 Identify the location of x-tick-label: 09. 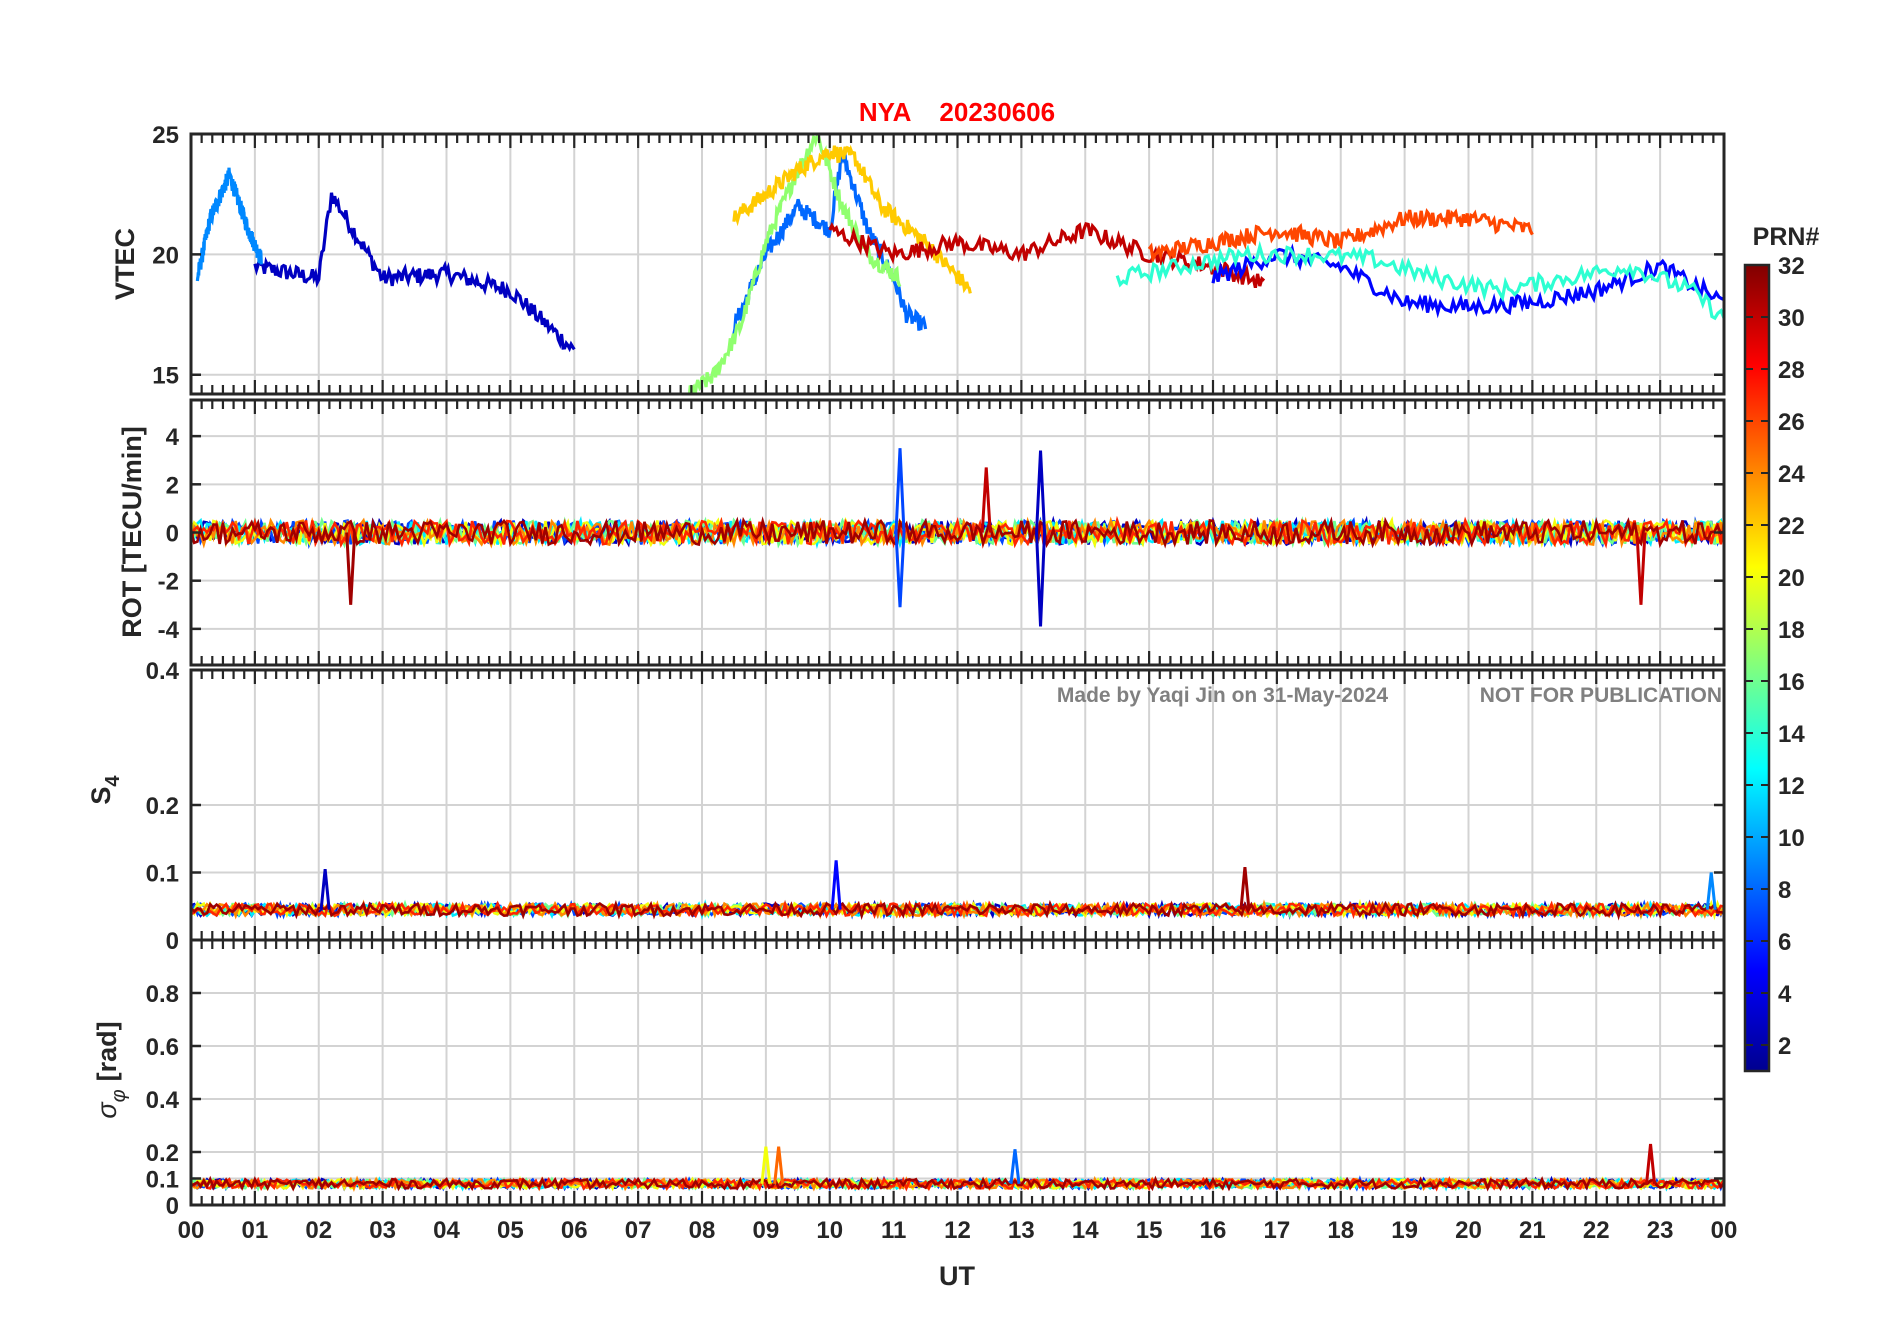
(766, 1230).